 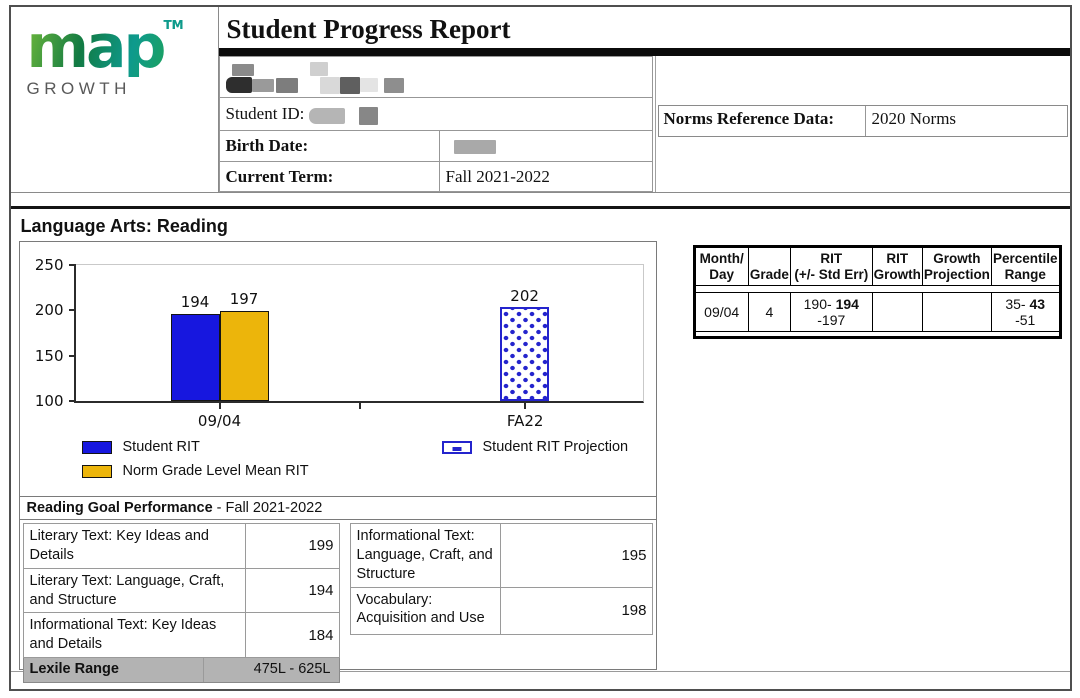 I want to click on student-id-label: Student ID:, so click(x=265, y=114).